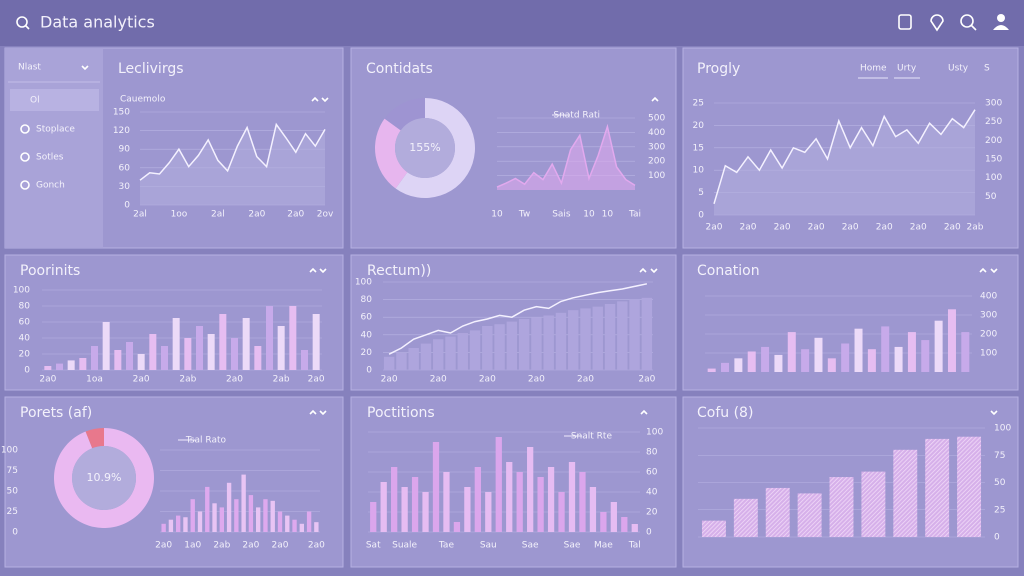 The height and width of the screenshot is (576, 1024). What do you see at coordinates (991, 197) in the screenshot?
I see `y2-tick-label: 50` at bounding box center [991, 197].